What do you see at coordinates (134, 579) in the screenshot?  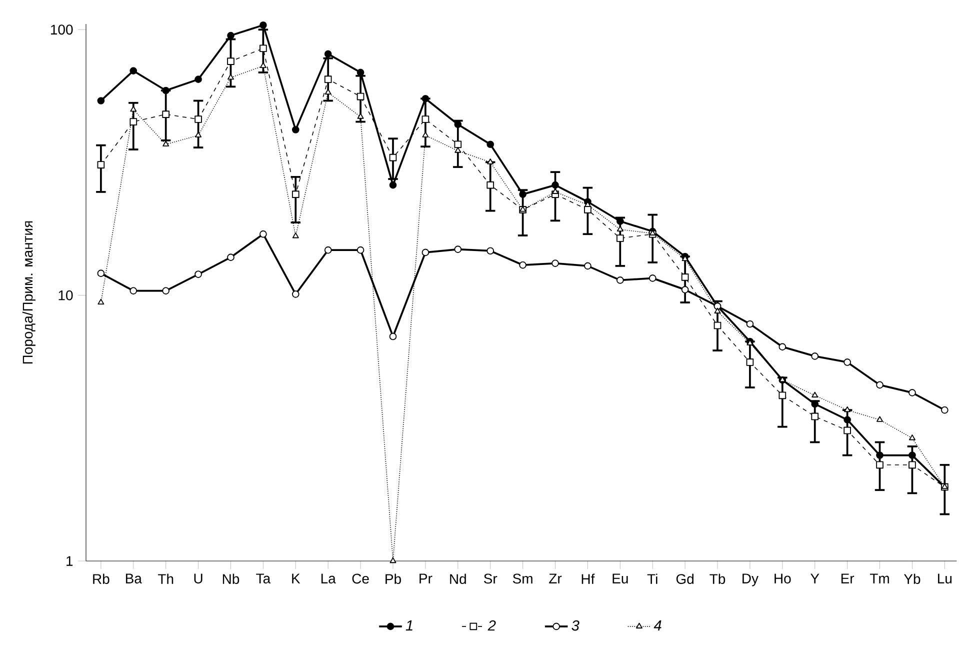 I see `x-tick-label: Ba` at bounding box center [134, 579].